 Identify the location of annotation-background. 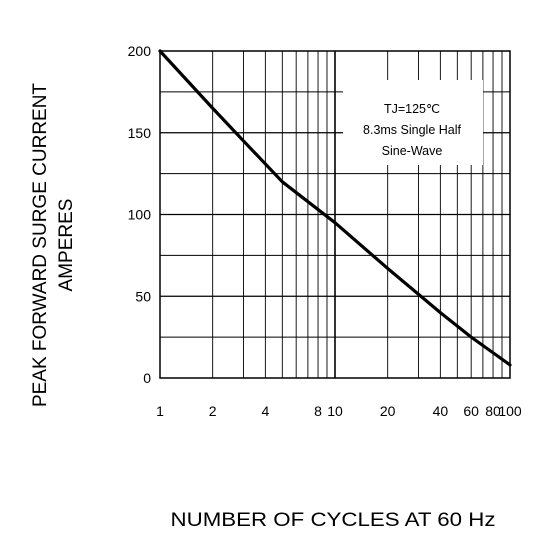
(413, 122).